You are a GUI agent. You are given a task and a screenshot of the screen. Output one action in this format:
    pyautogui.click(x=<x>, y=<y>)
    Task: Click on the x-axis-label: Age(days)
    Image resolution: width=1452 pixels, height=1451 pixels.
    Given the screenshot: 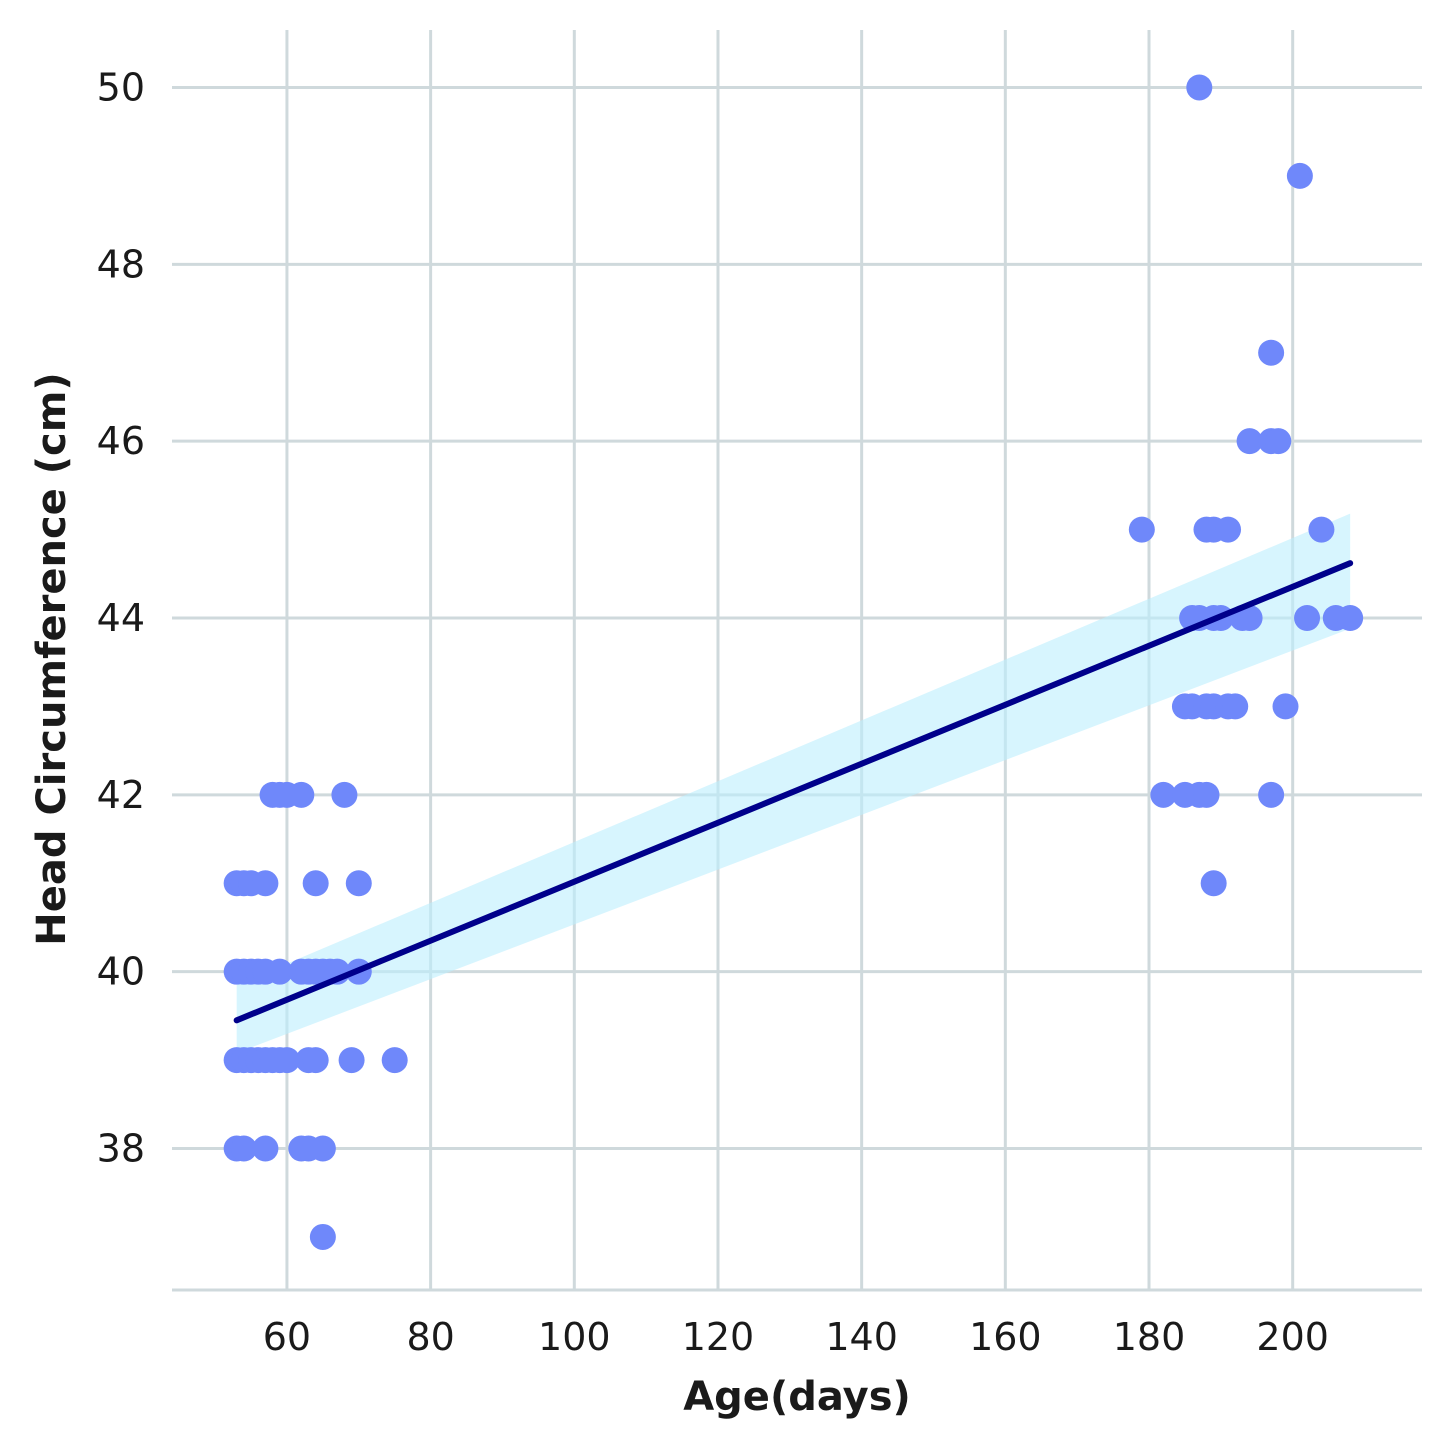 What is the action you would take?
    pyautogui.click(x=797, y=1397)
    